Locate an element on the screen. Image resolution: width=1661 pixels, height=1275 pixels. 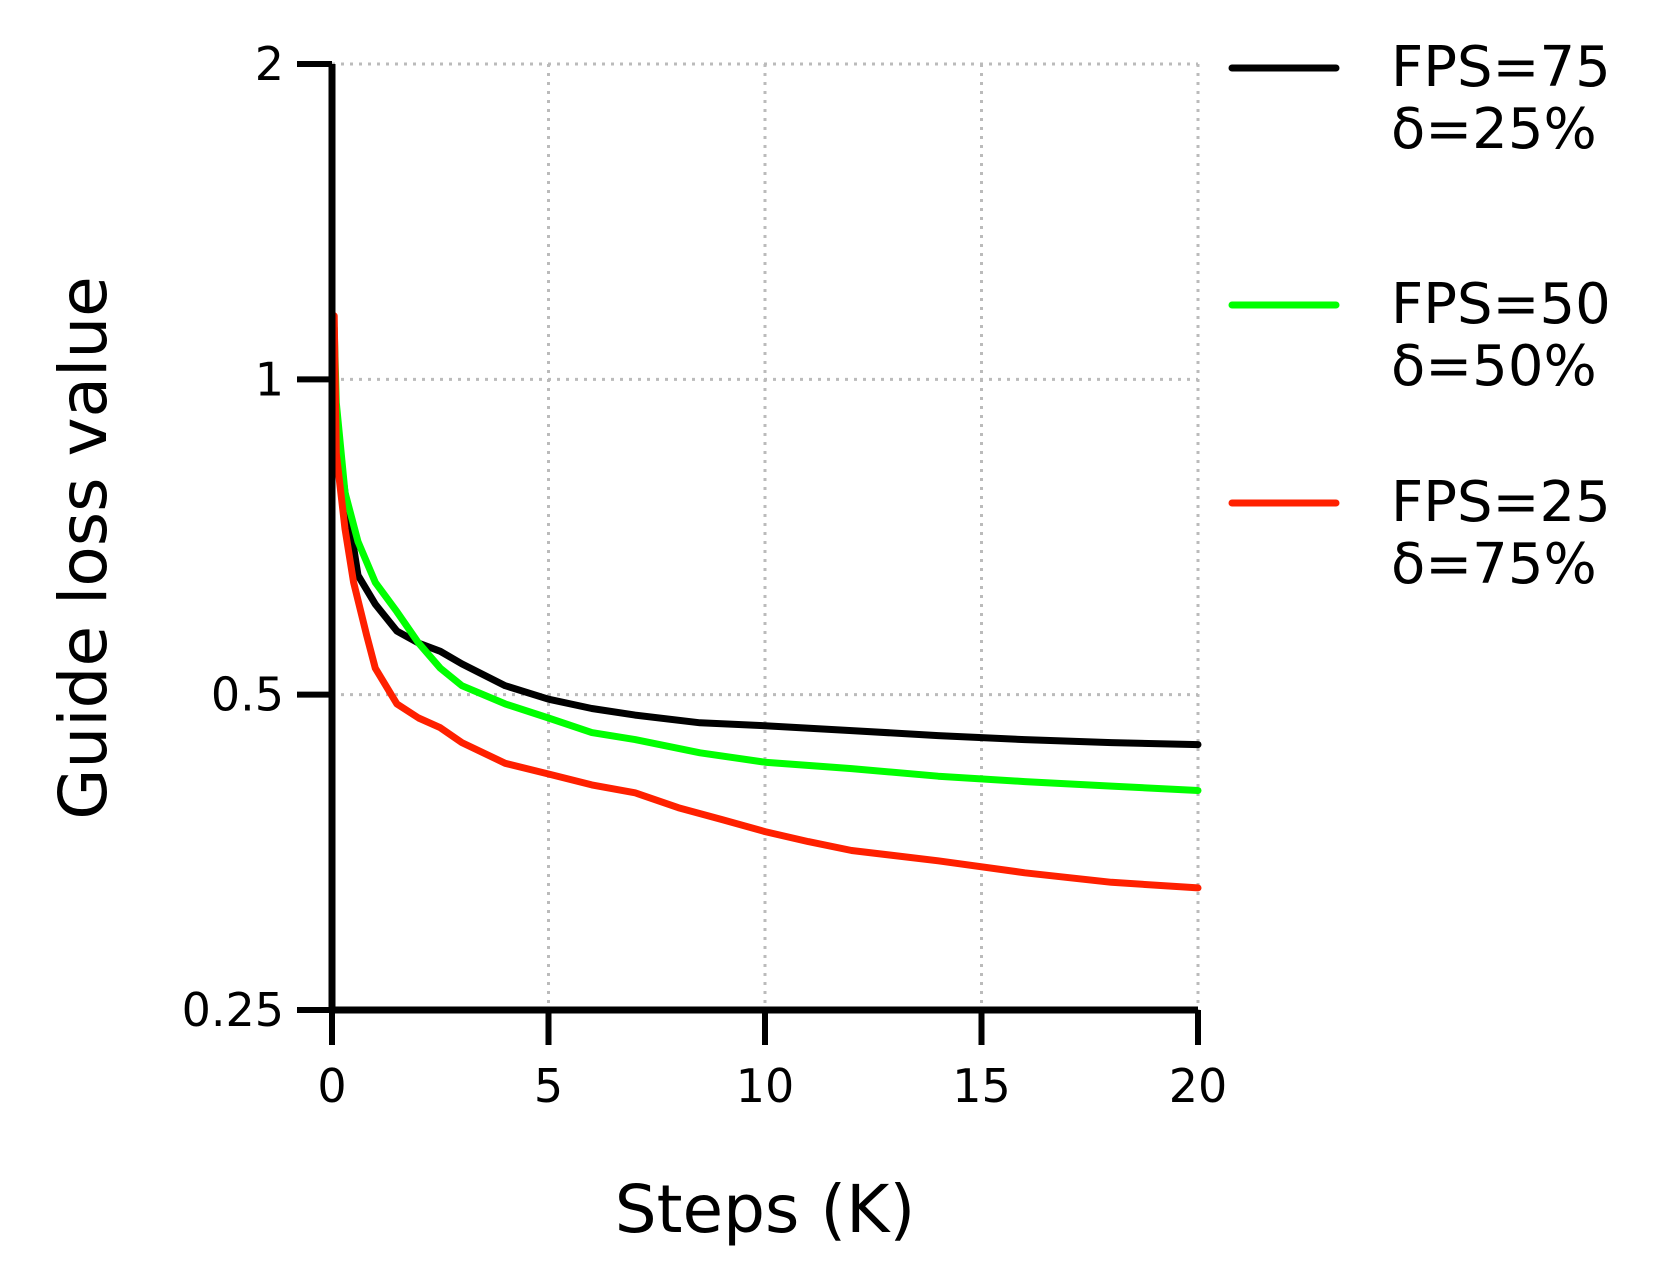
y-tick-label: 0.25 is located at coordinates (233, 1010).